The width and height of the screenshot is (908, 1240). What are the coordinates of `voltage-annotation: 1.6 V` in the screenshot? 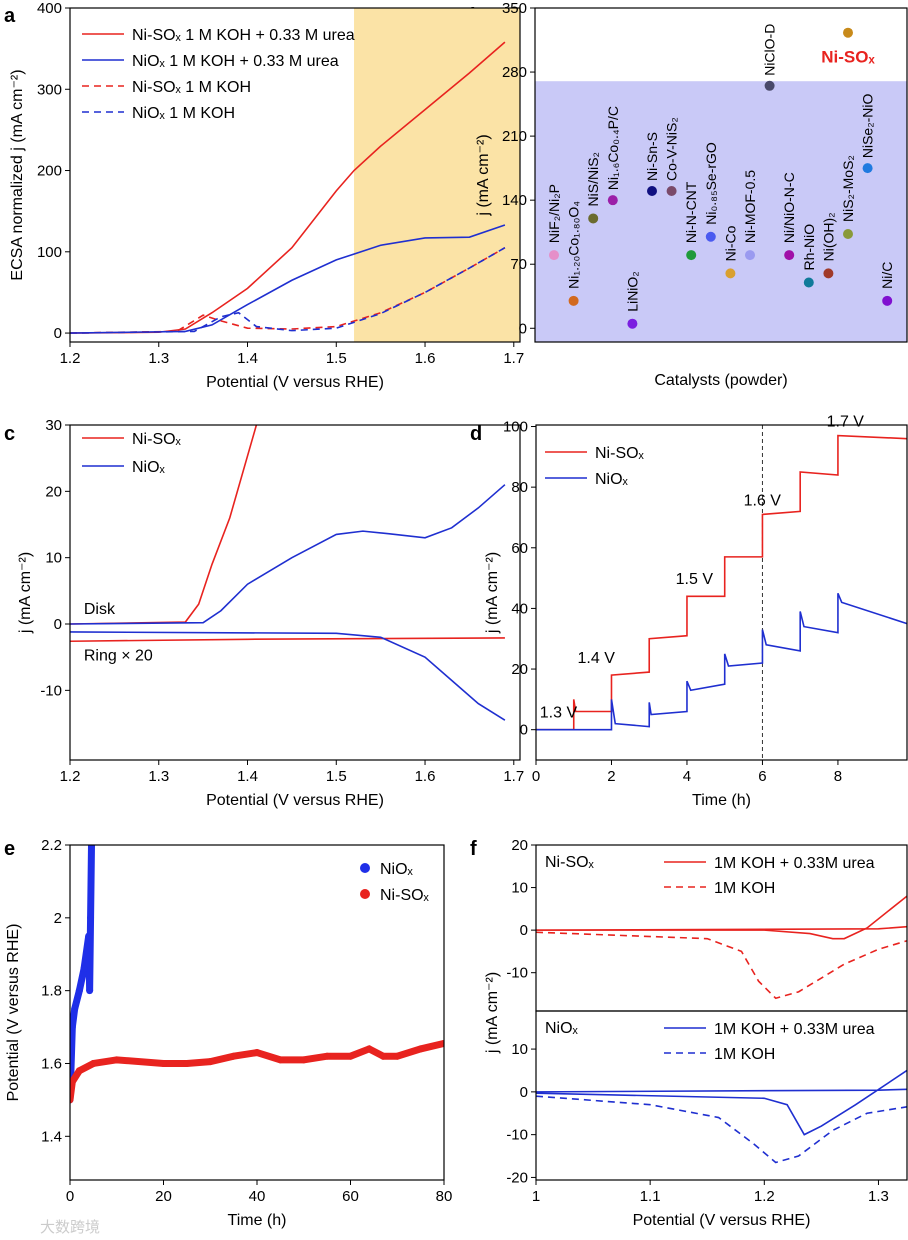 It's located at (763, 500).